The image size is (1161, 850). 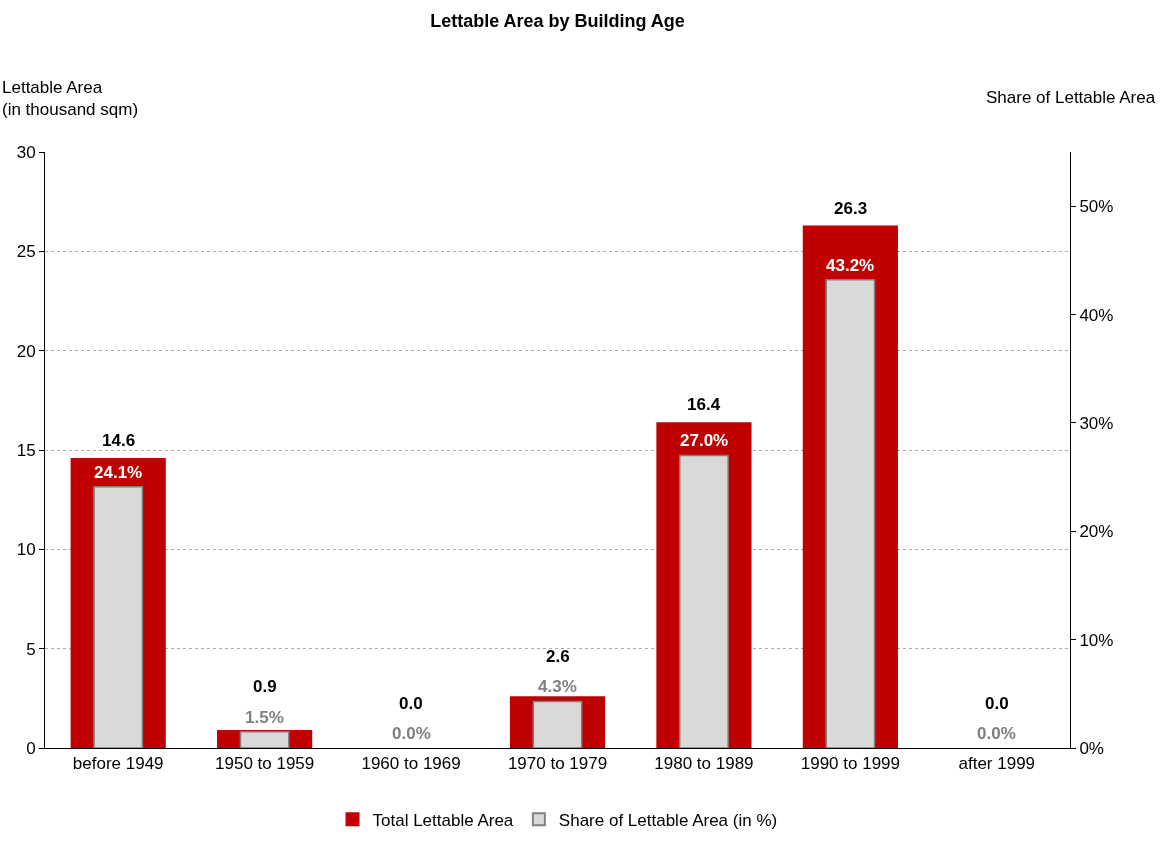 I want to click on data-label: 24.1%, so click(x=118, y=472).